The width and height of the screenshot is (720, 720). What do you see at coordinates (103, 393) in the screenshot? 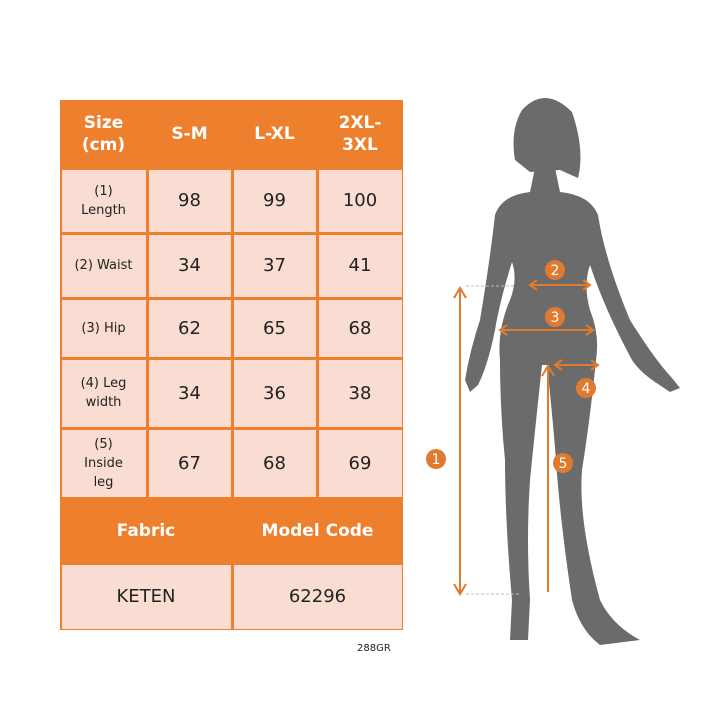
I see `row-label: (4) Leg width` at bounding box center [103, 393].